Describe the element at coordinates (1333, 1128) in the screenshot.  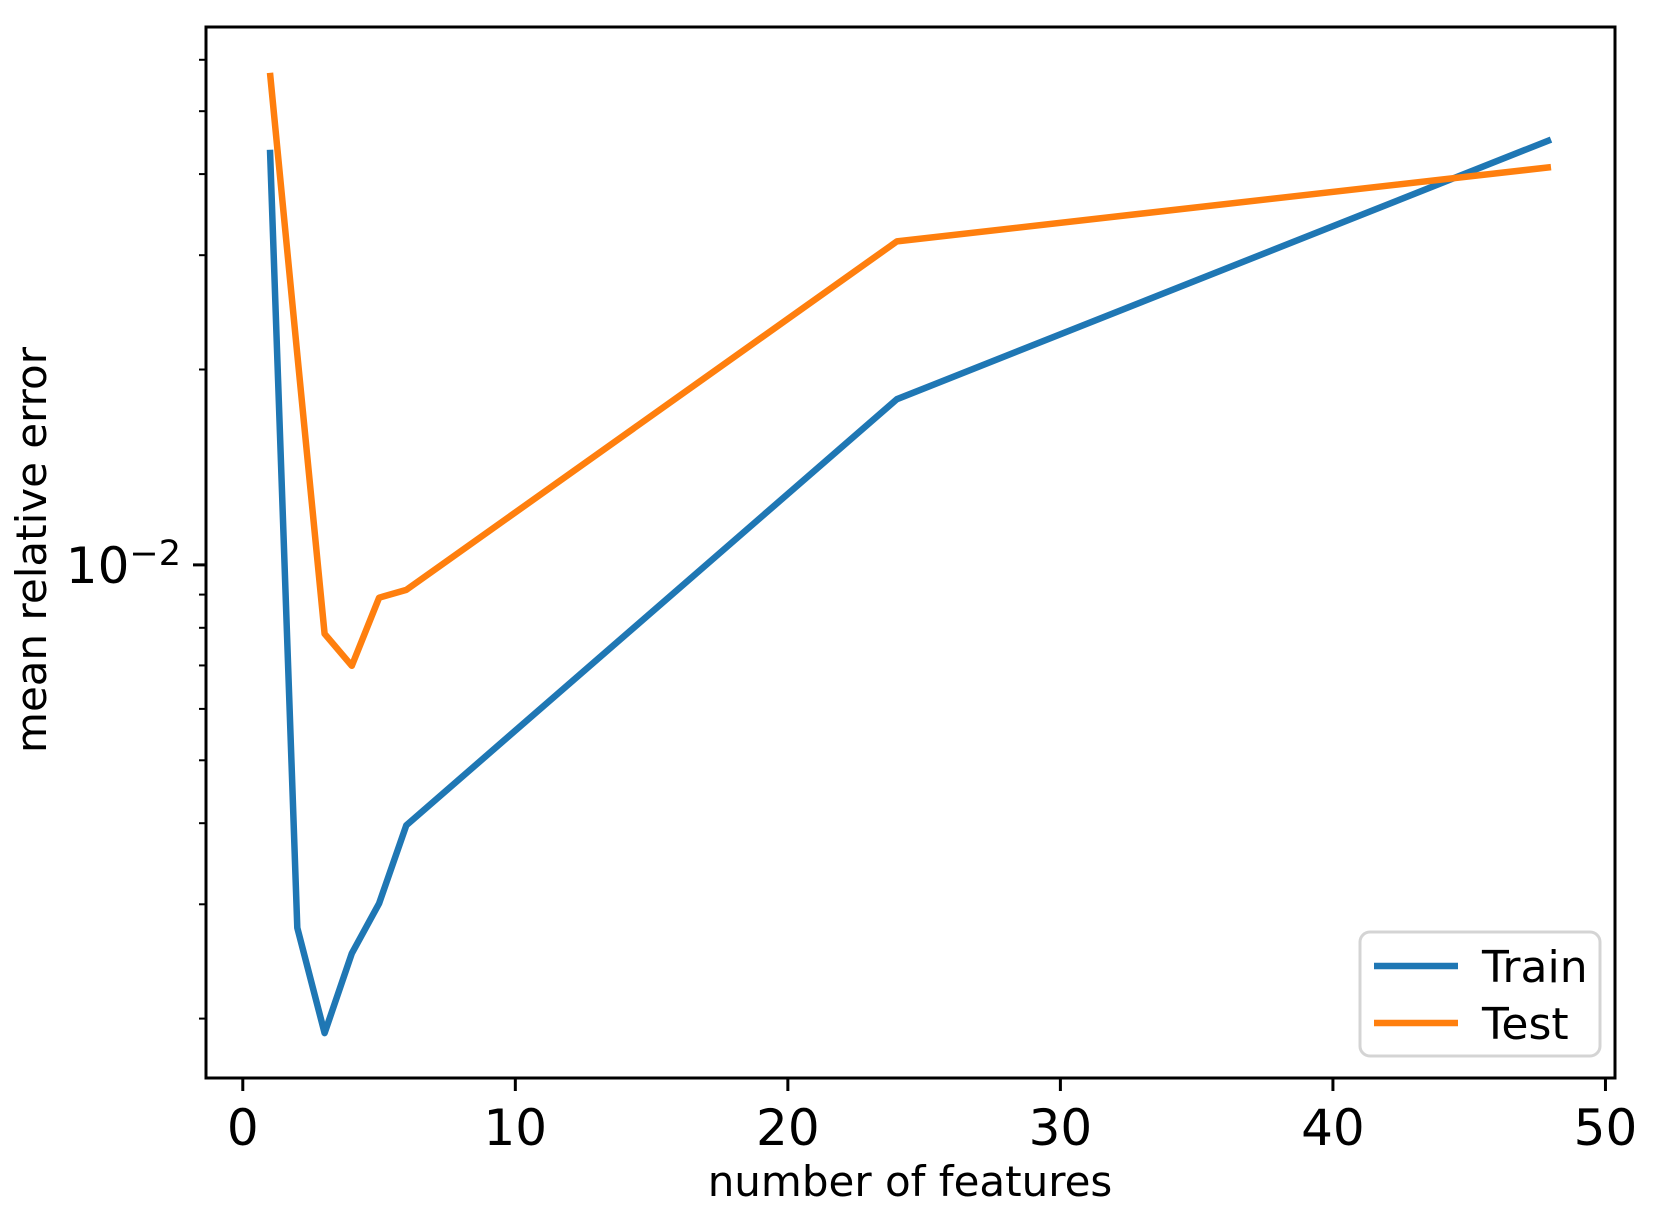
I see `x-tick-label: 40` at that location.